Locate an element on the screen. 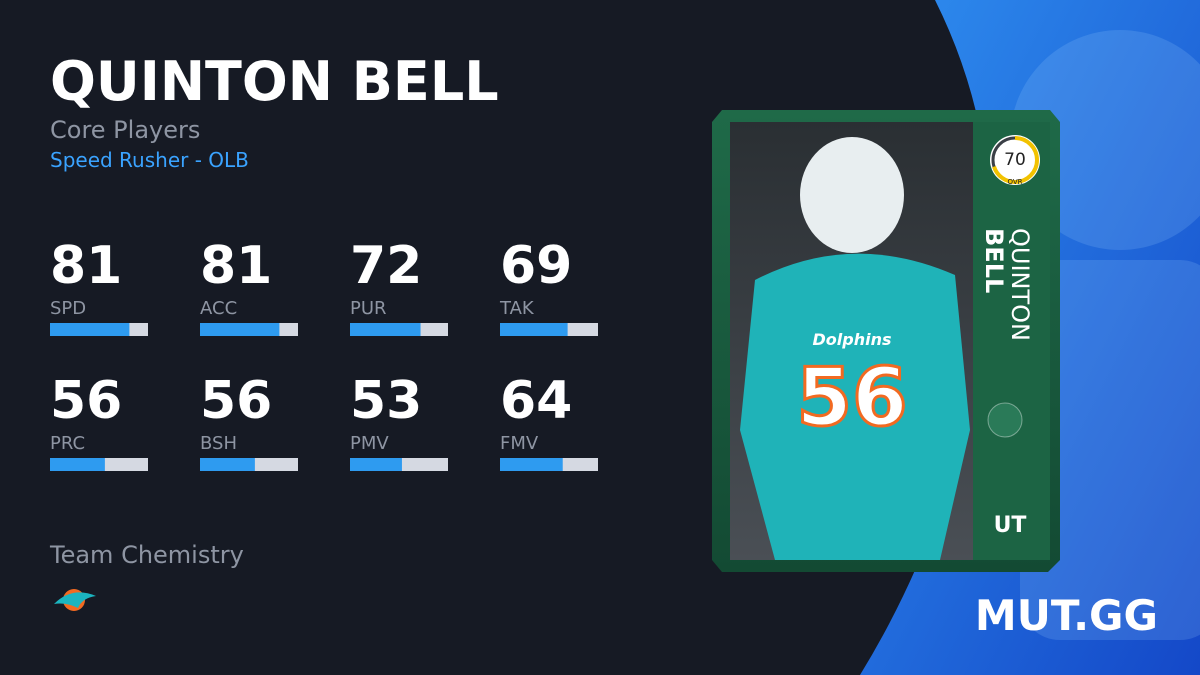  stat-label: SPD is located at coordinates (68, 308).